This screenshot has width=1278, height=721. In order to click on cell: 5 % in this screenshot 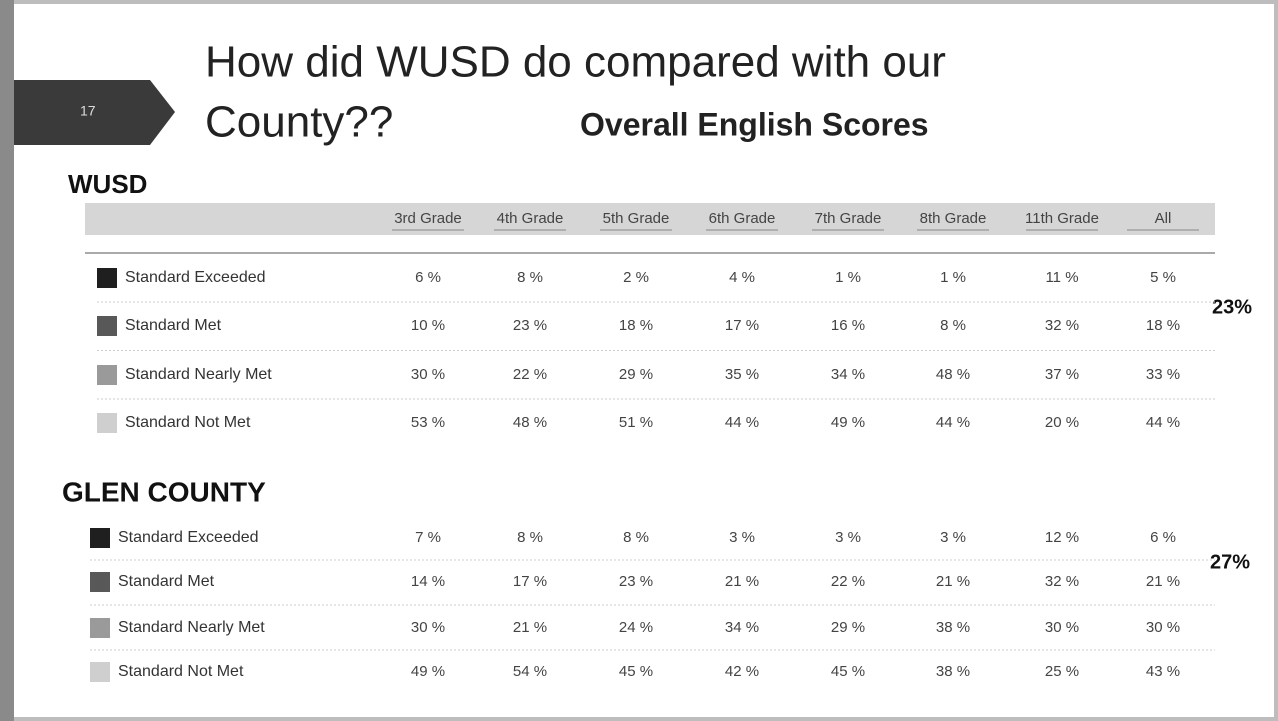, I will do `click(1163, 277)`.